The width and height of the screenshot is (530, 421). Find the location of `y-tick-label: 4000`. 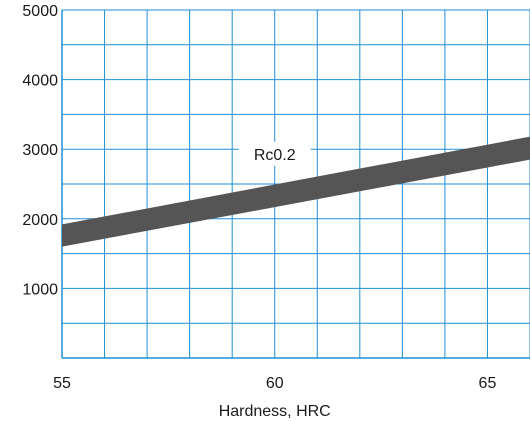

y-tick-label: 4000 is located at coordinates (40, 81).